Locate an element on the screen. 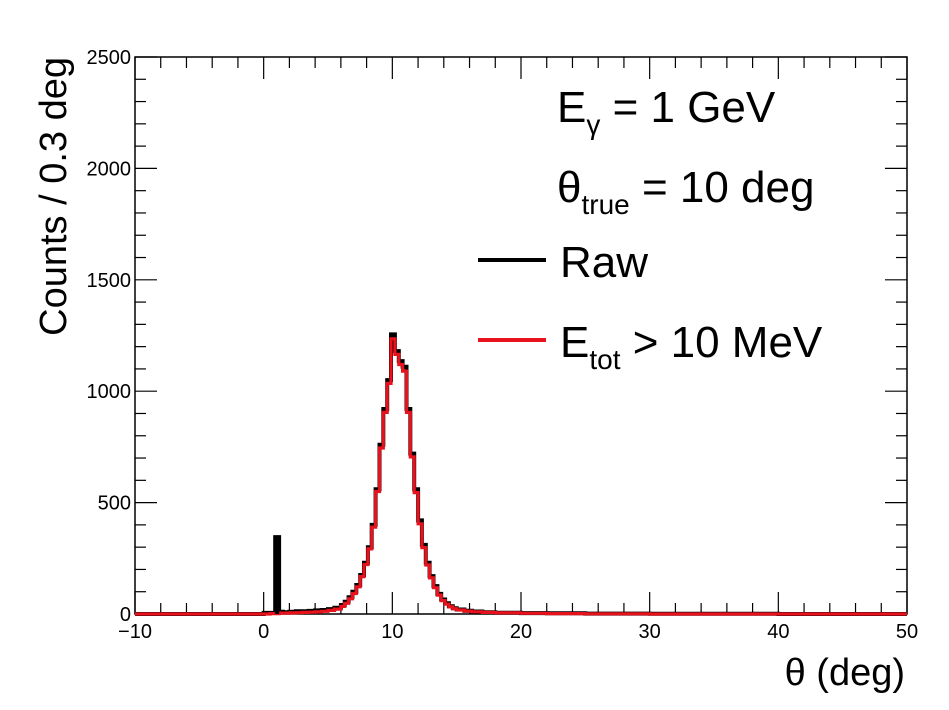 This screenshot has height=710, width=949. annotation-energy-main: E is located at coordinates (571, 107).